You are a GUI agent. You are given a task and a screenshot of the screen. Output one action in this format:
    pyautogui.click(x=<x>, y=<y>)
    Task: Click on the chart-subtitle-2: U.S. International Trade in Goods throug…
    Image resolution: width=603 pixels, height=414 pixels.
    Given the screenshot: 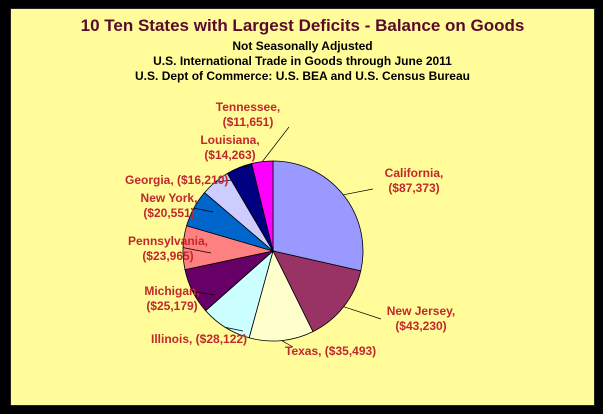 What is the action you would take?
    pyautogui.click(x=302, y=61)
    